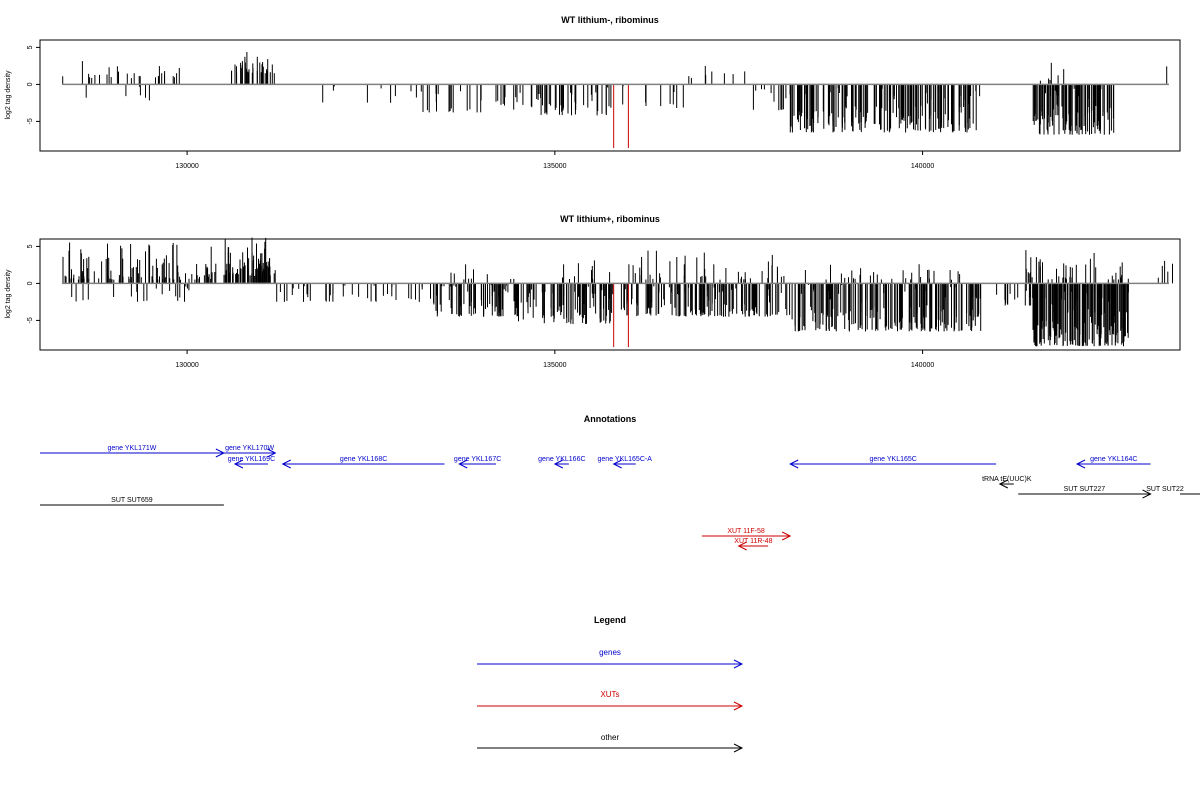 The image size is (1200, 800). I want to click on feature-label: gene YKL169C, so click(251, 459).